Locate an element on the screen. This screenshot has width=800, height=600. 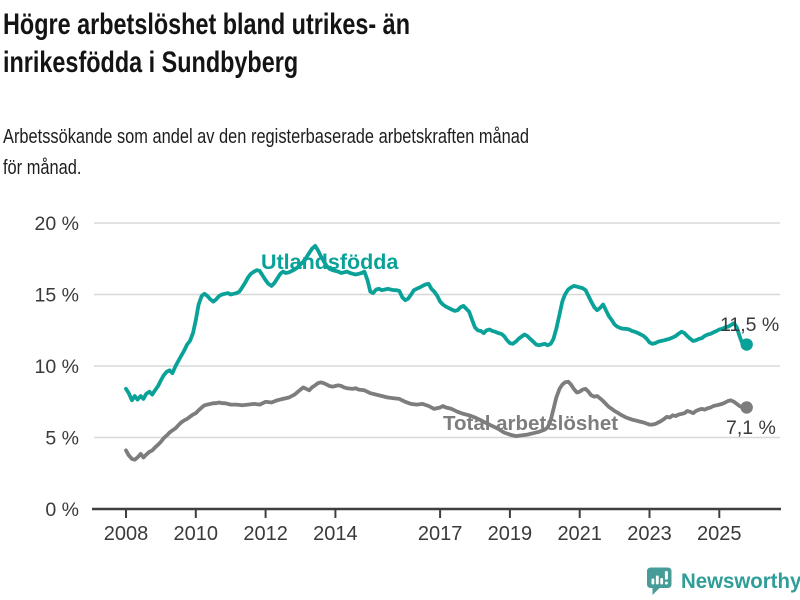
subtitle-line-2: för månad. is located at coordinates (42, 167).